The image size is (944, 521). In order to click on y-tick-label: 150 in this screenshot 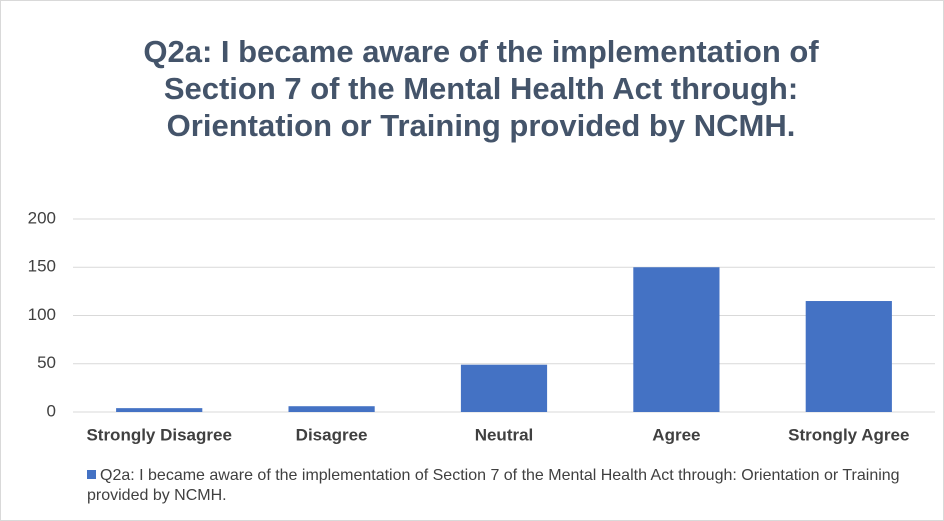, I will do `click(42, 266)`.